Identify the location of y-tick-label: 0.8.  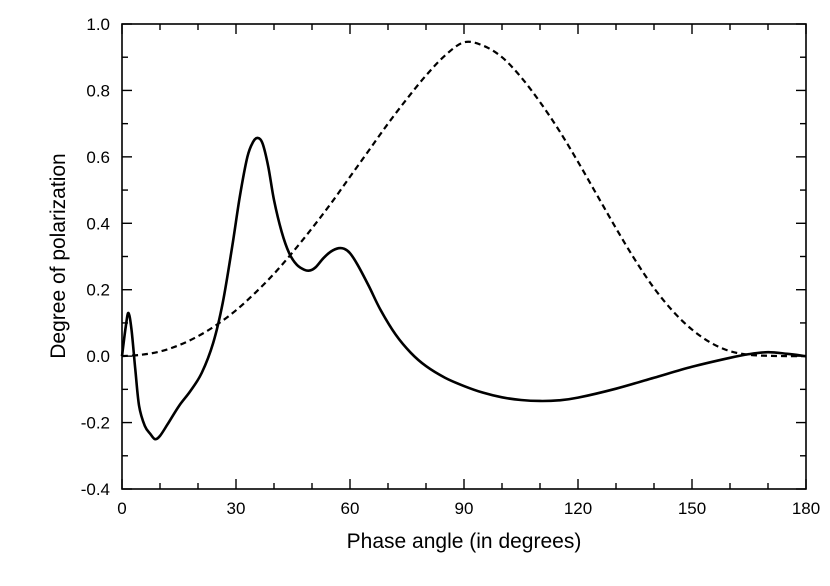
(98, 90).